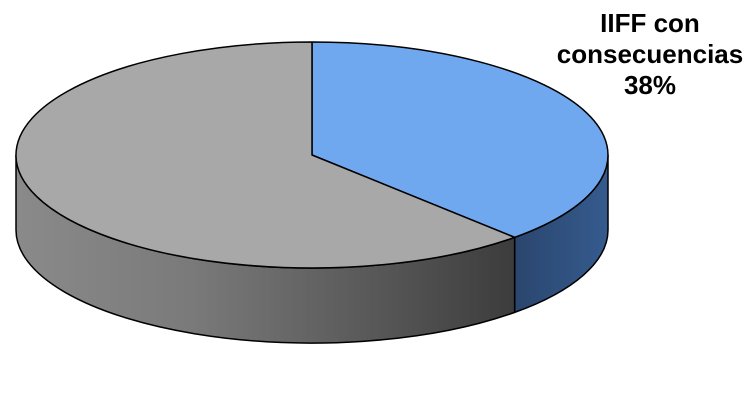 The image size is (756, 396). I want to click on pie-slice-label-line-1: consecuencias, so click(650, 54).